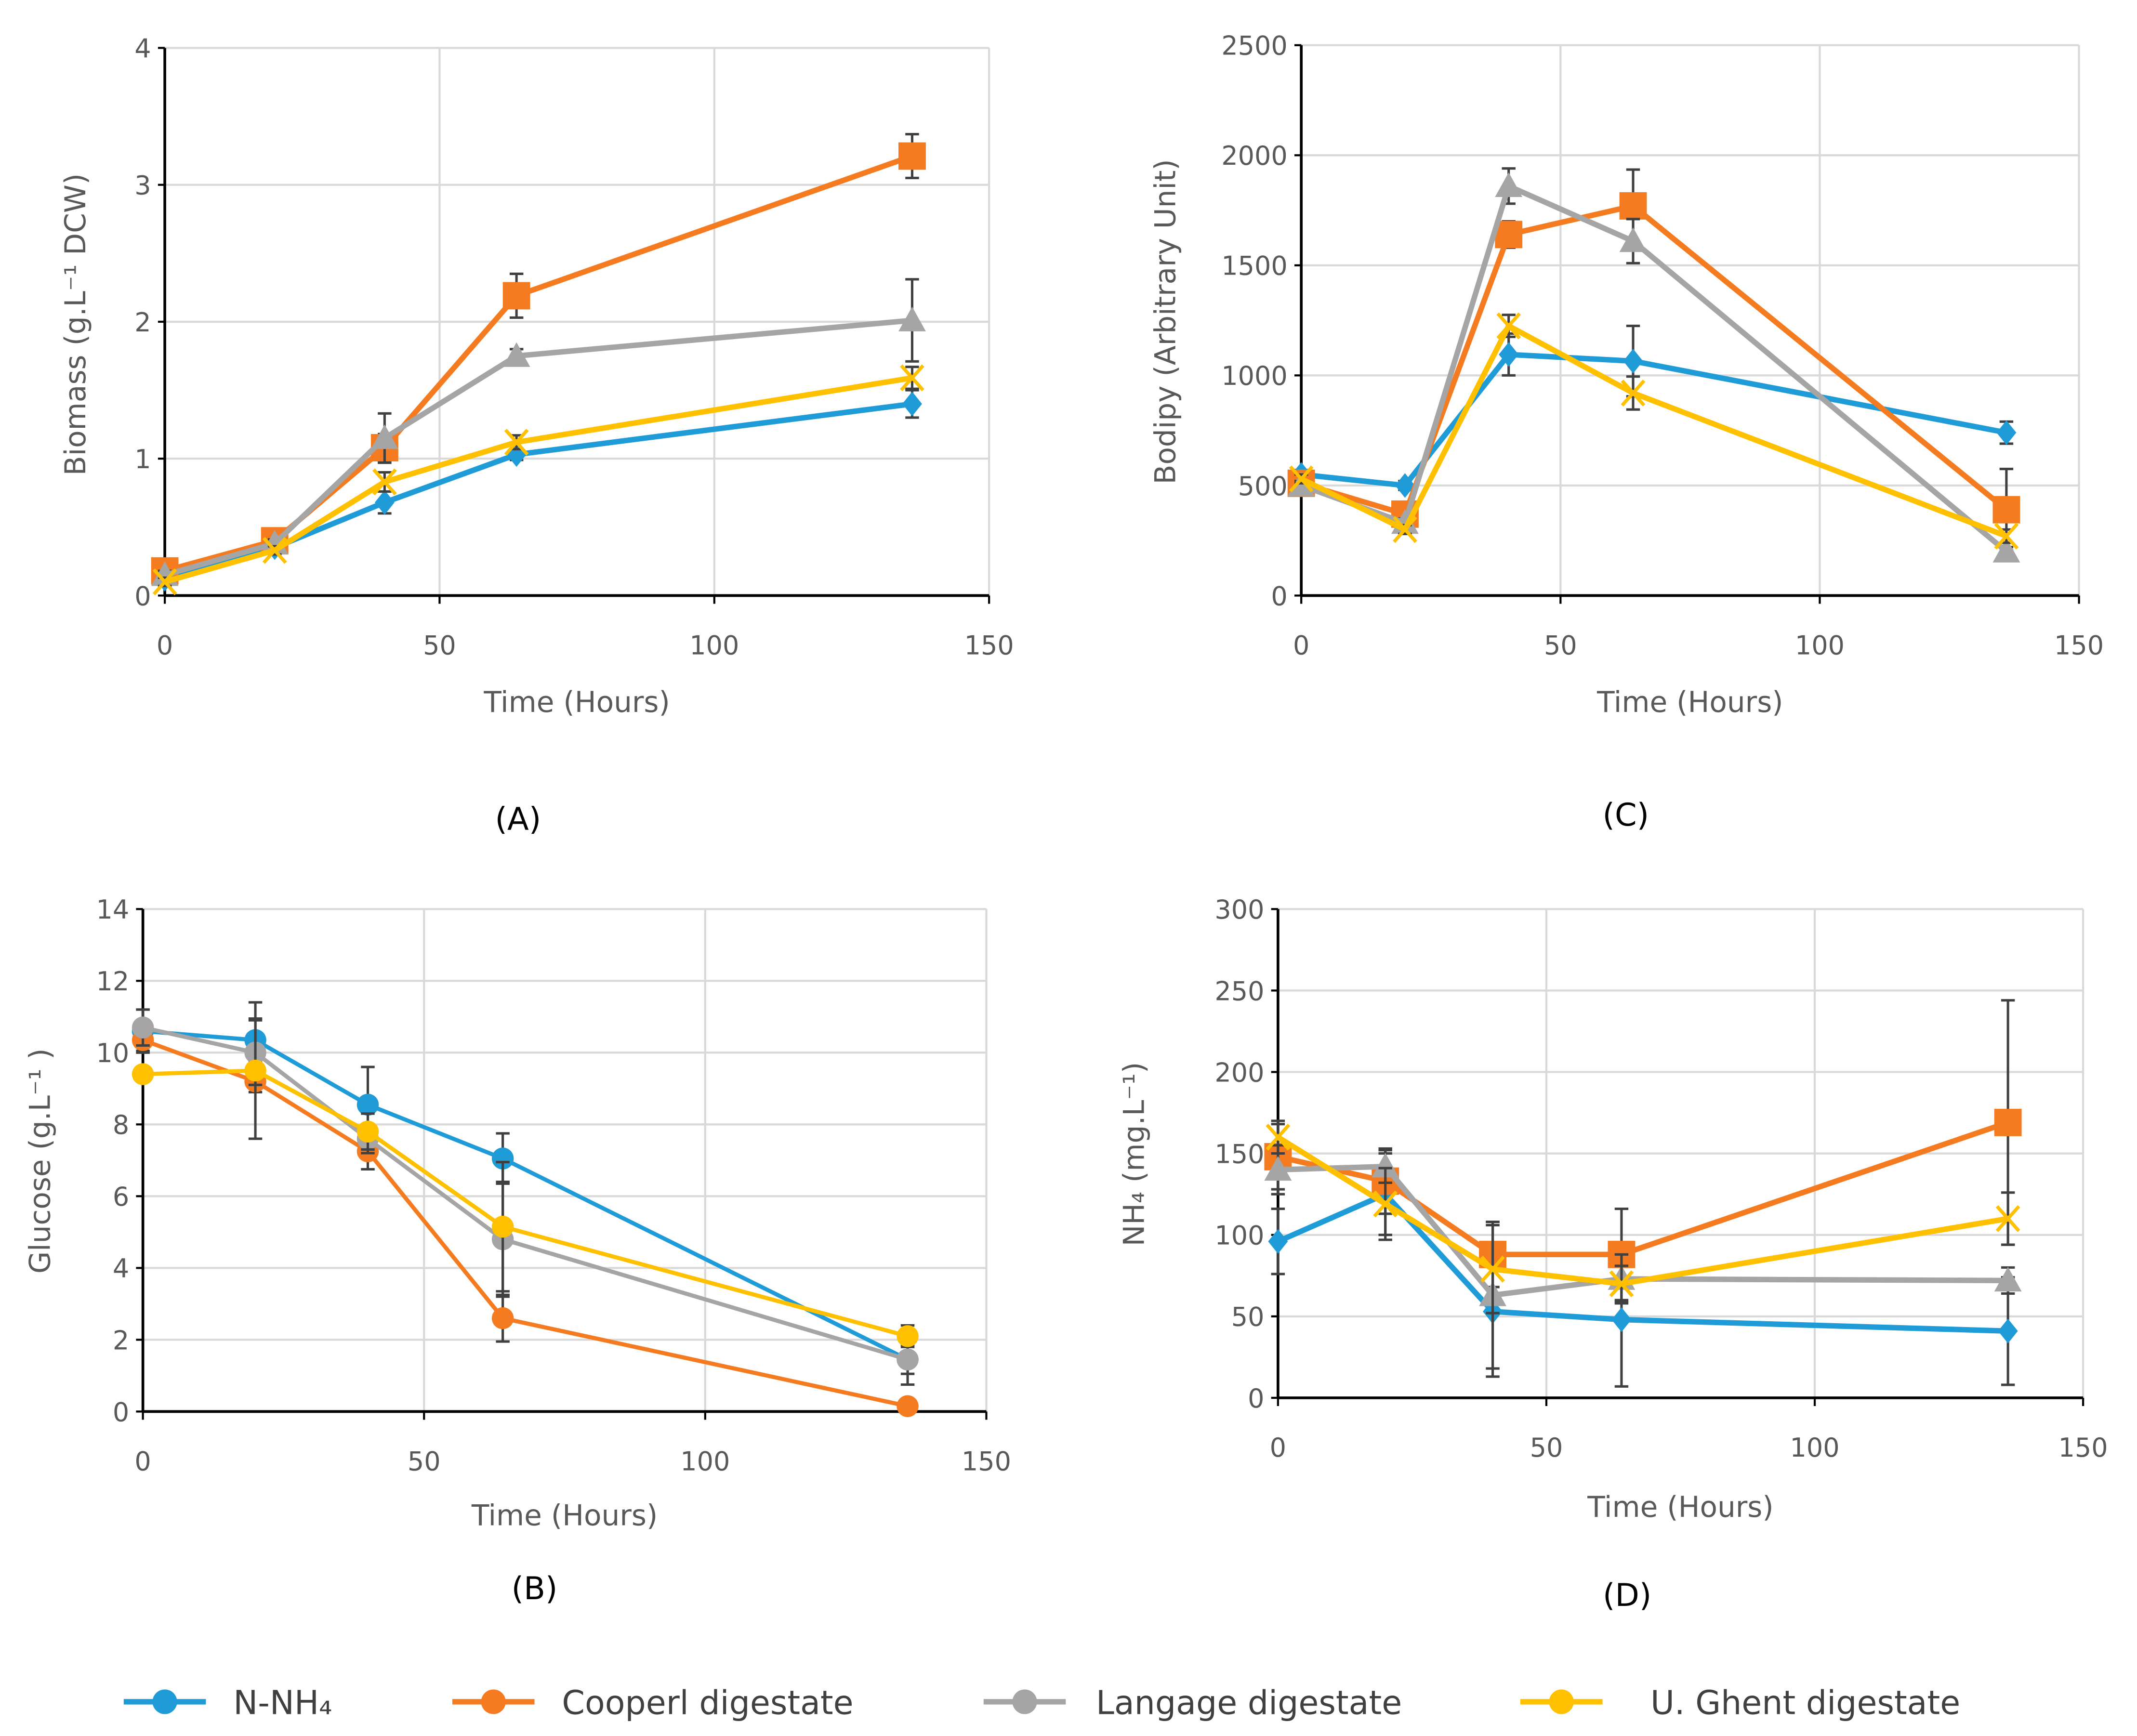  What do you see at coordinates (518, 819) in the screenshot?
I see `panel-label: (A)` at bounding box center [518, 819].